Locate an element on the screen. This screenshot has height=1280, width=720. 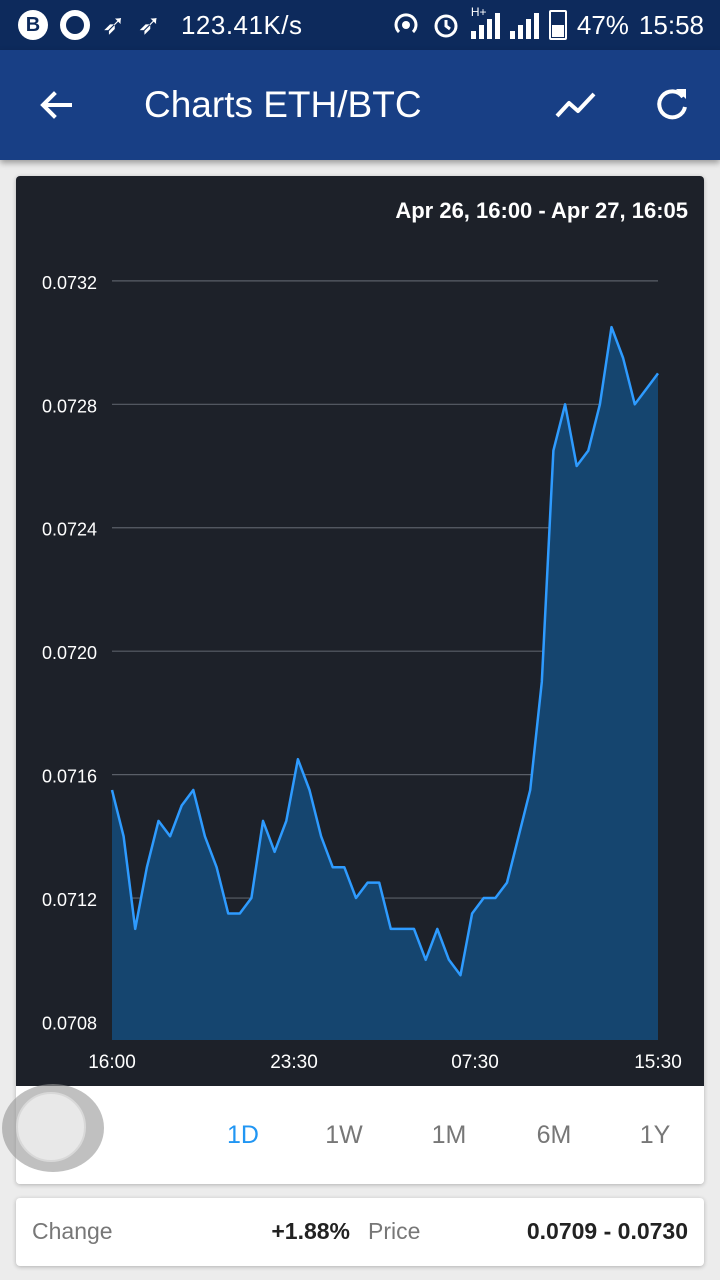
battery-percent: 47% is located at coordinates (602, 24).